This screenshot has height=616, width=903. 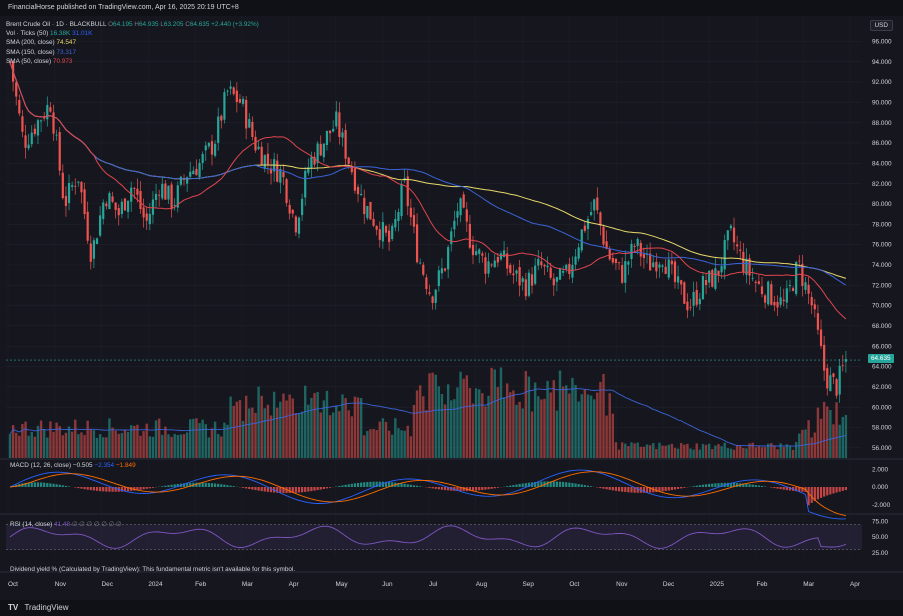 I want to click on price-axis-tick: 66.000, so click(x=882, y=346).